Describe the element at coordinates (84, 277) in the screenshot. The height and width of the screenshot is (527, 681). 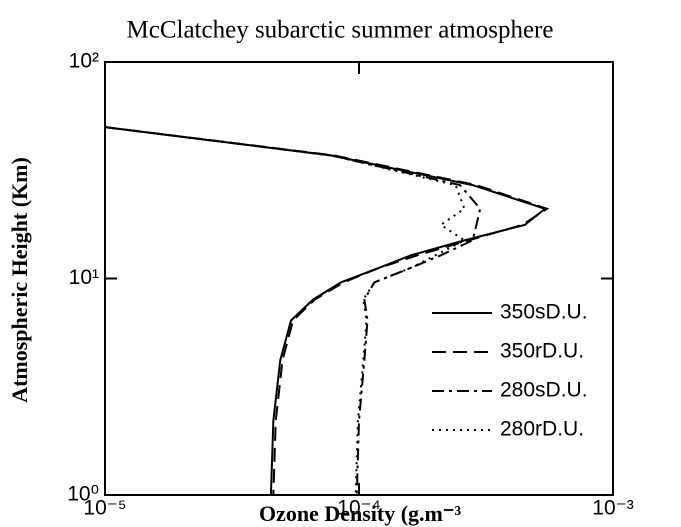
I see `y-tick-label: 10¹` at that location.